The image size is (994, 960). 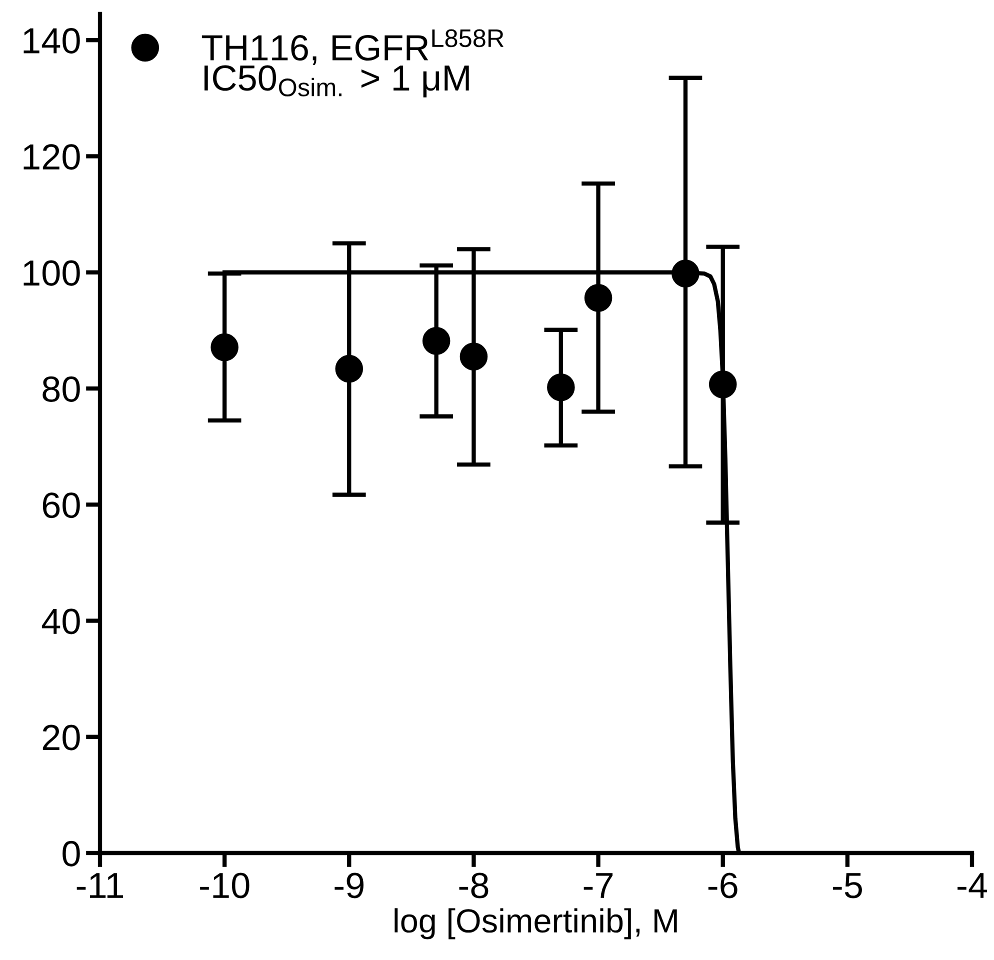 What do you see at coordinates (61, 737) in the screenshot?
I see `y-tick-label: 20` at bounding box center [61, 737].